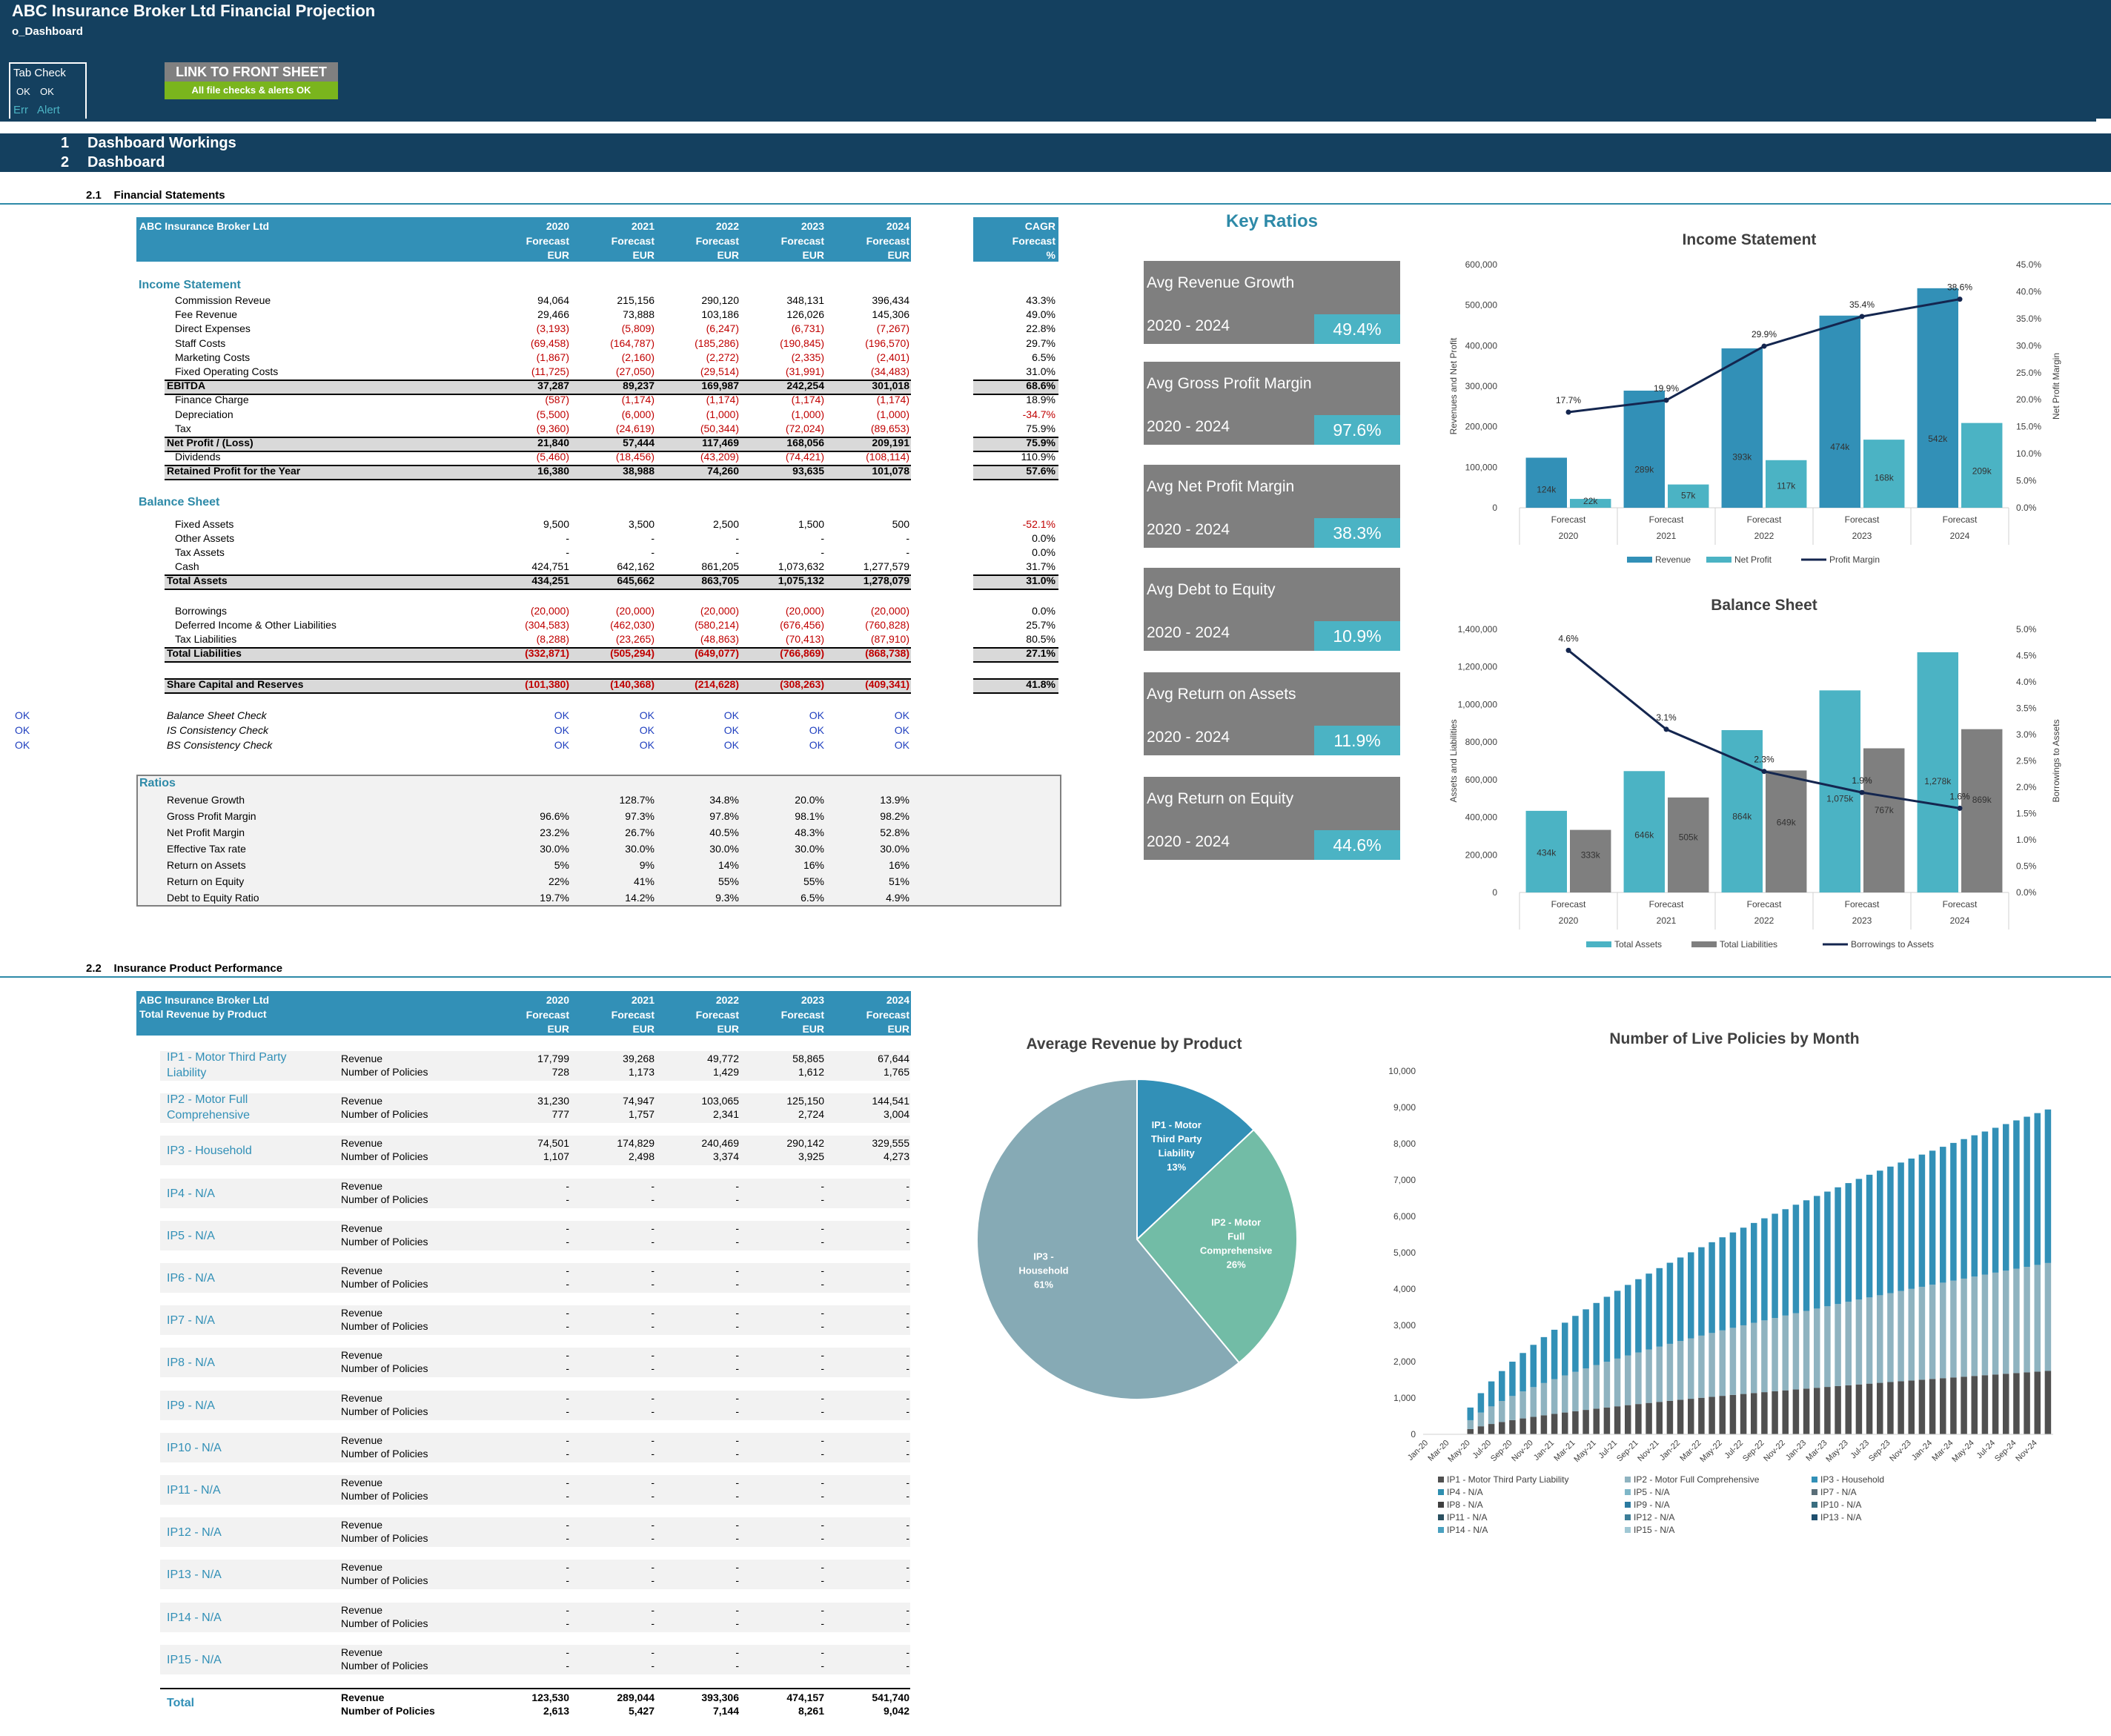  What do you see at coordinates (1754, 1452) in the screenshot?
I see `x-tick-label: Sep-22` at bounding box center [1754, 1452].